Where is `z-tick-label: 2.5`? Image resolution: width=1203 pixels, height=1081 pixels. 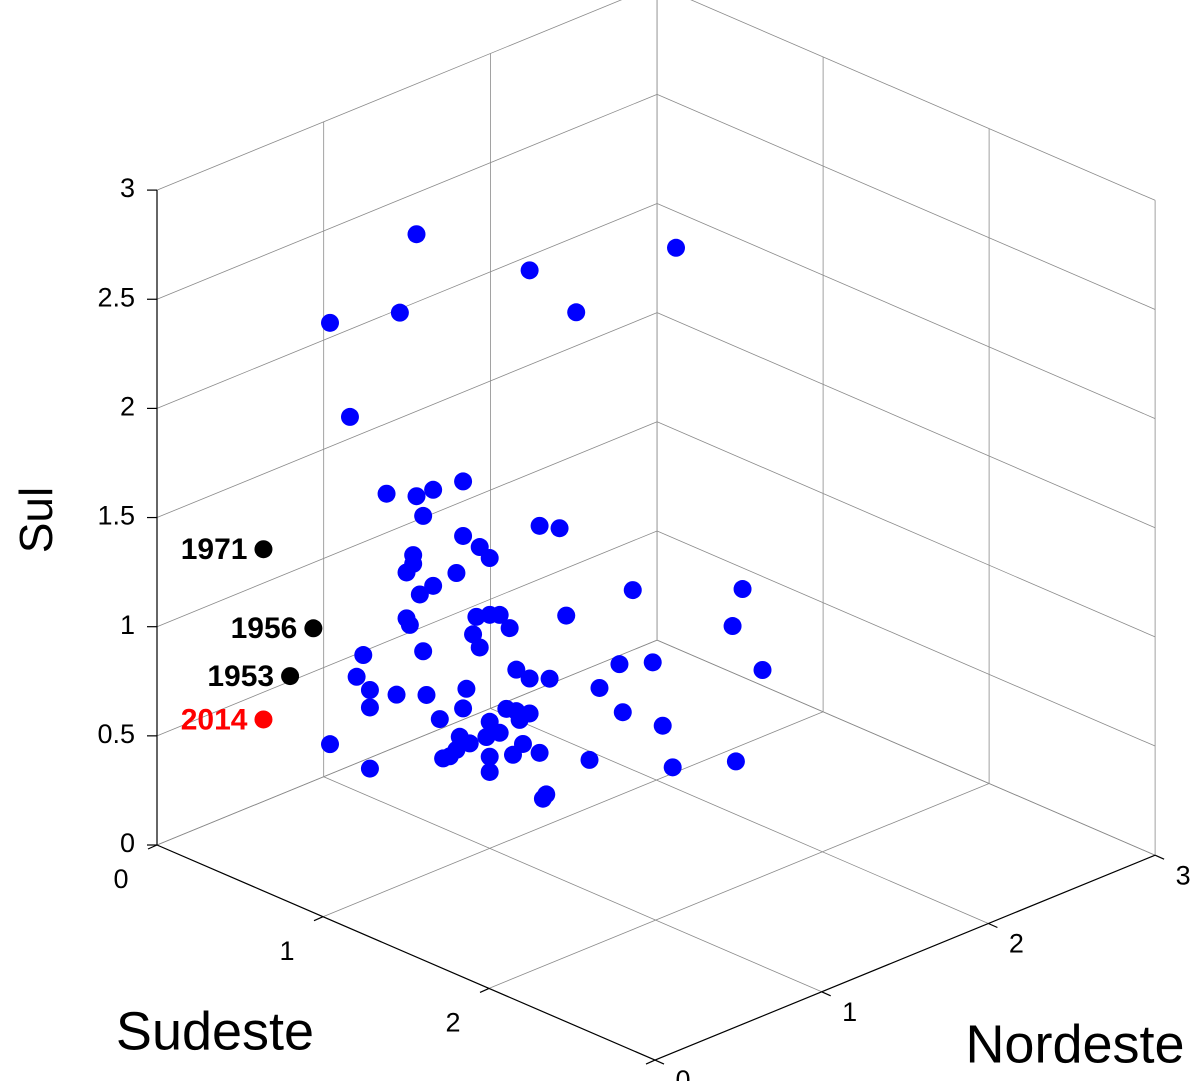 z-tick-label: 2.5 is located at coordinates (116, 297).